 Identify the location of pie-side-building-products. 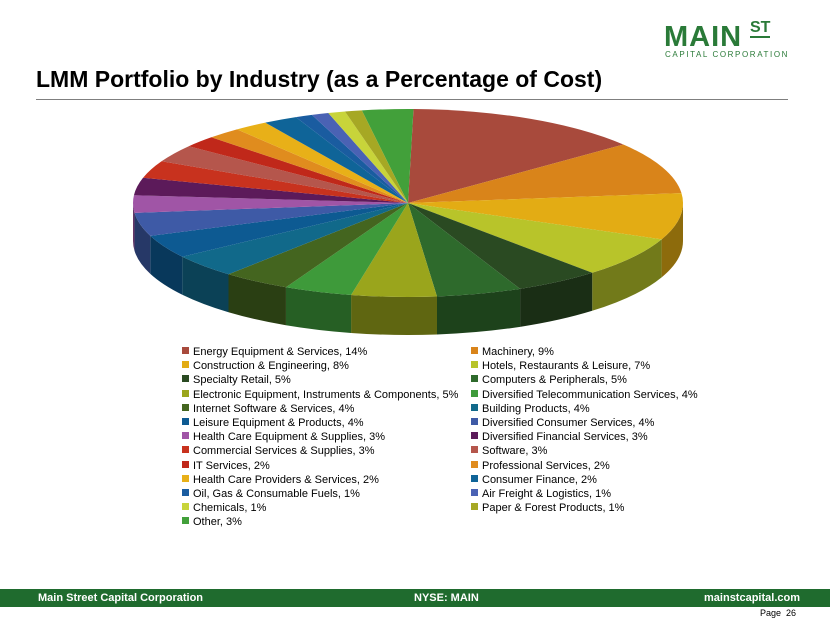
(205, 284).